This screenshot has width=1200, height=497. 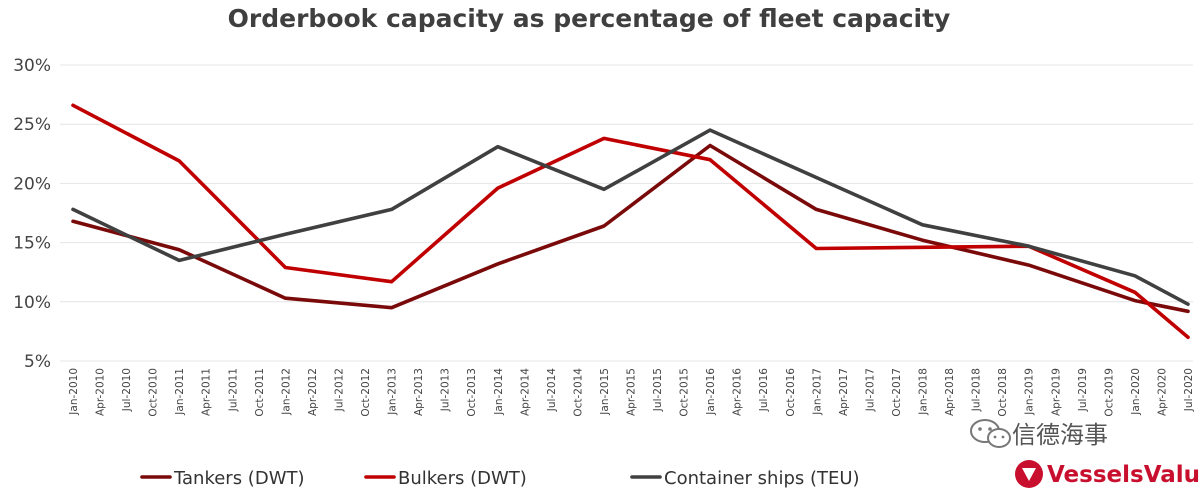 What do you see at coordinates (990, 433) in the screenshot?
I see `wechat-icon` at bounding box center [990, 433].